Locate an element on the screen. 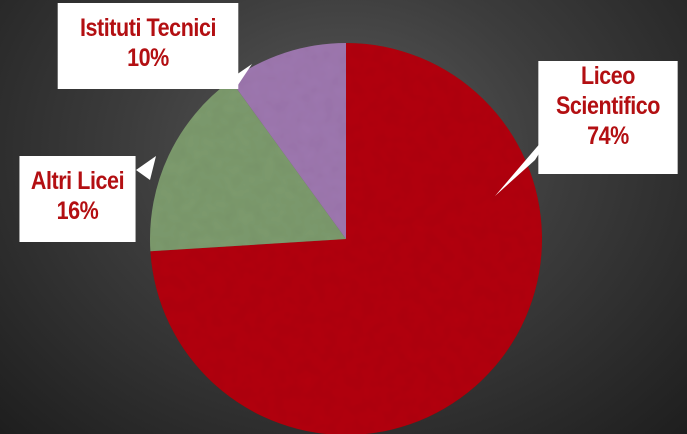 The width and height of the screenshot is (687, 434). slice-category-label: Liceo Scientifico is located at coordinates (607, 91).